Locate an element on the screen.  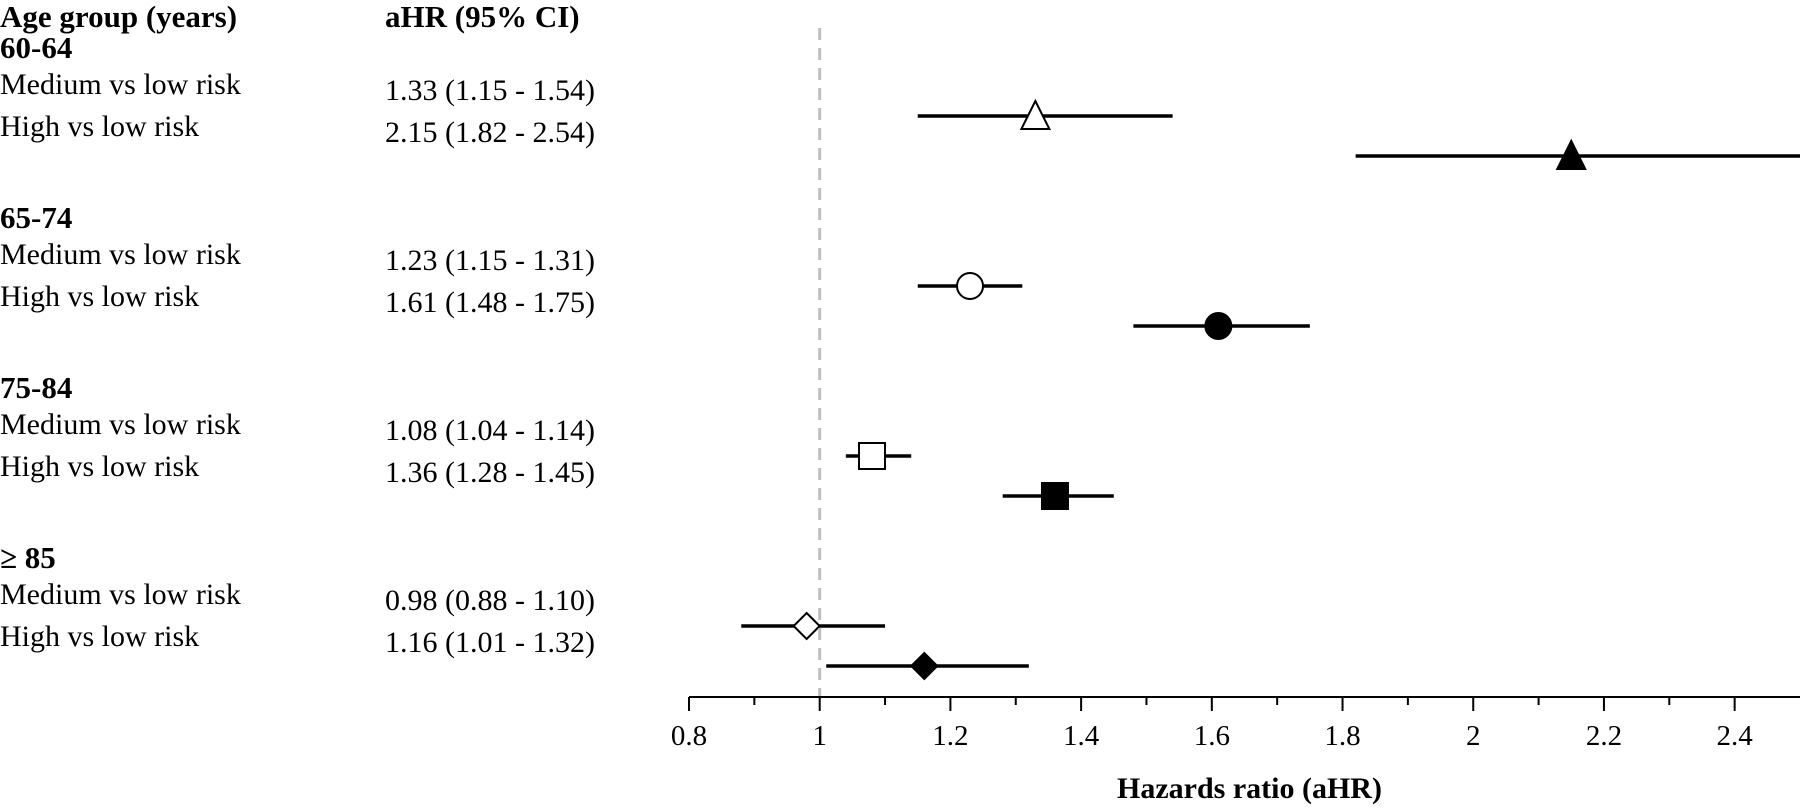
x-tick-label: 1.6 is located at coordinates (1212, 736).